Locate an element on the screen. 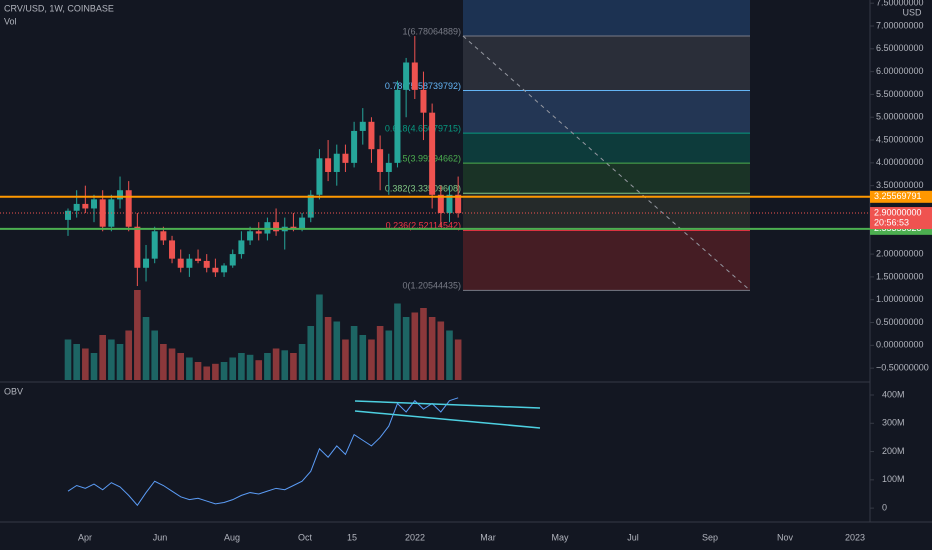  y-tick-label: 1.50000000 is located at coordinates (900, 276).